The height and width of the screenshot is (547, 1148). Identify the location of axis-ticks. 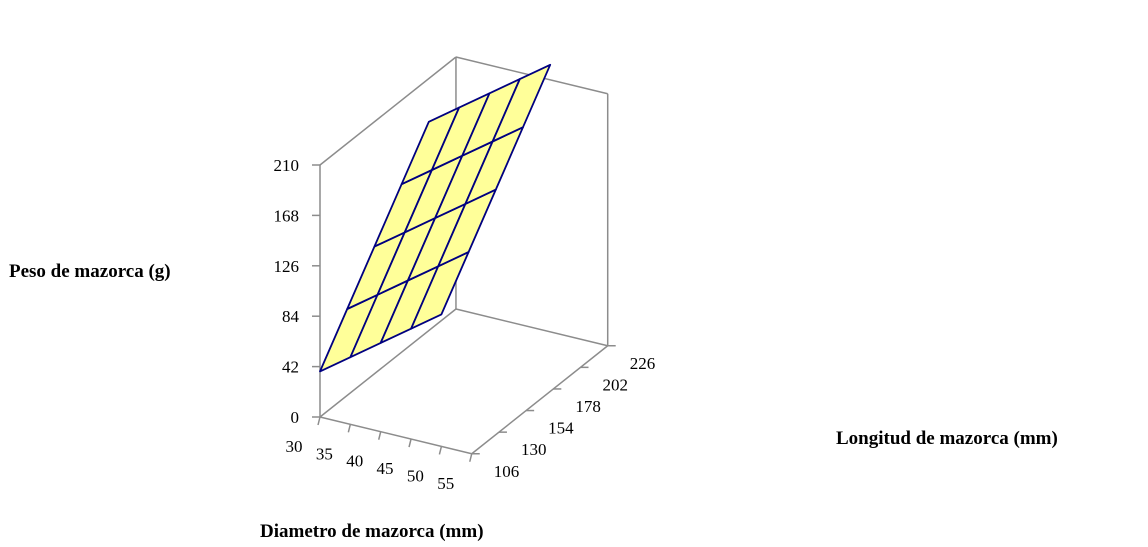
(464, 313).